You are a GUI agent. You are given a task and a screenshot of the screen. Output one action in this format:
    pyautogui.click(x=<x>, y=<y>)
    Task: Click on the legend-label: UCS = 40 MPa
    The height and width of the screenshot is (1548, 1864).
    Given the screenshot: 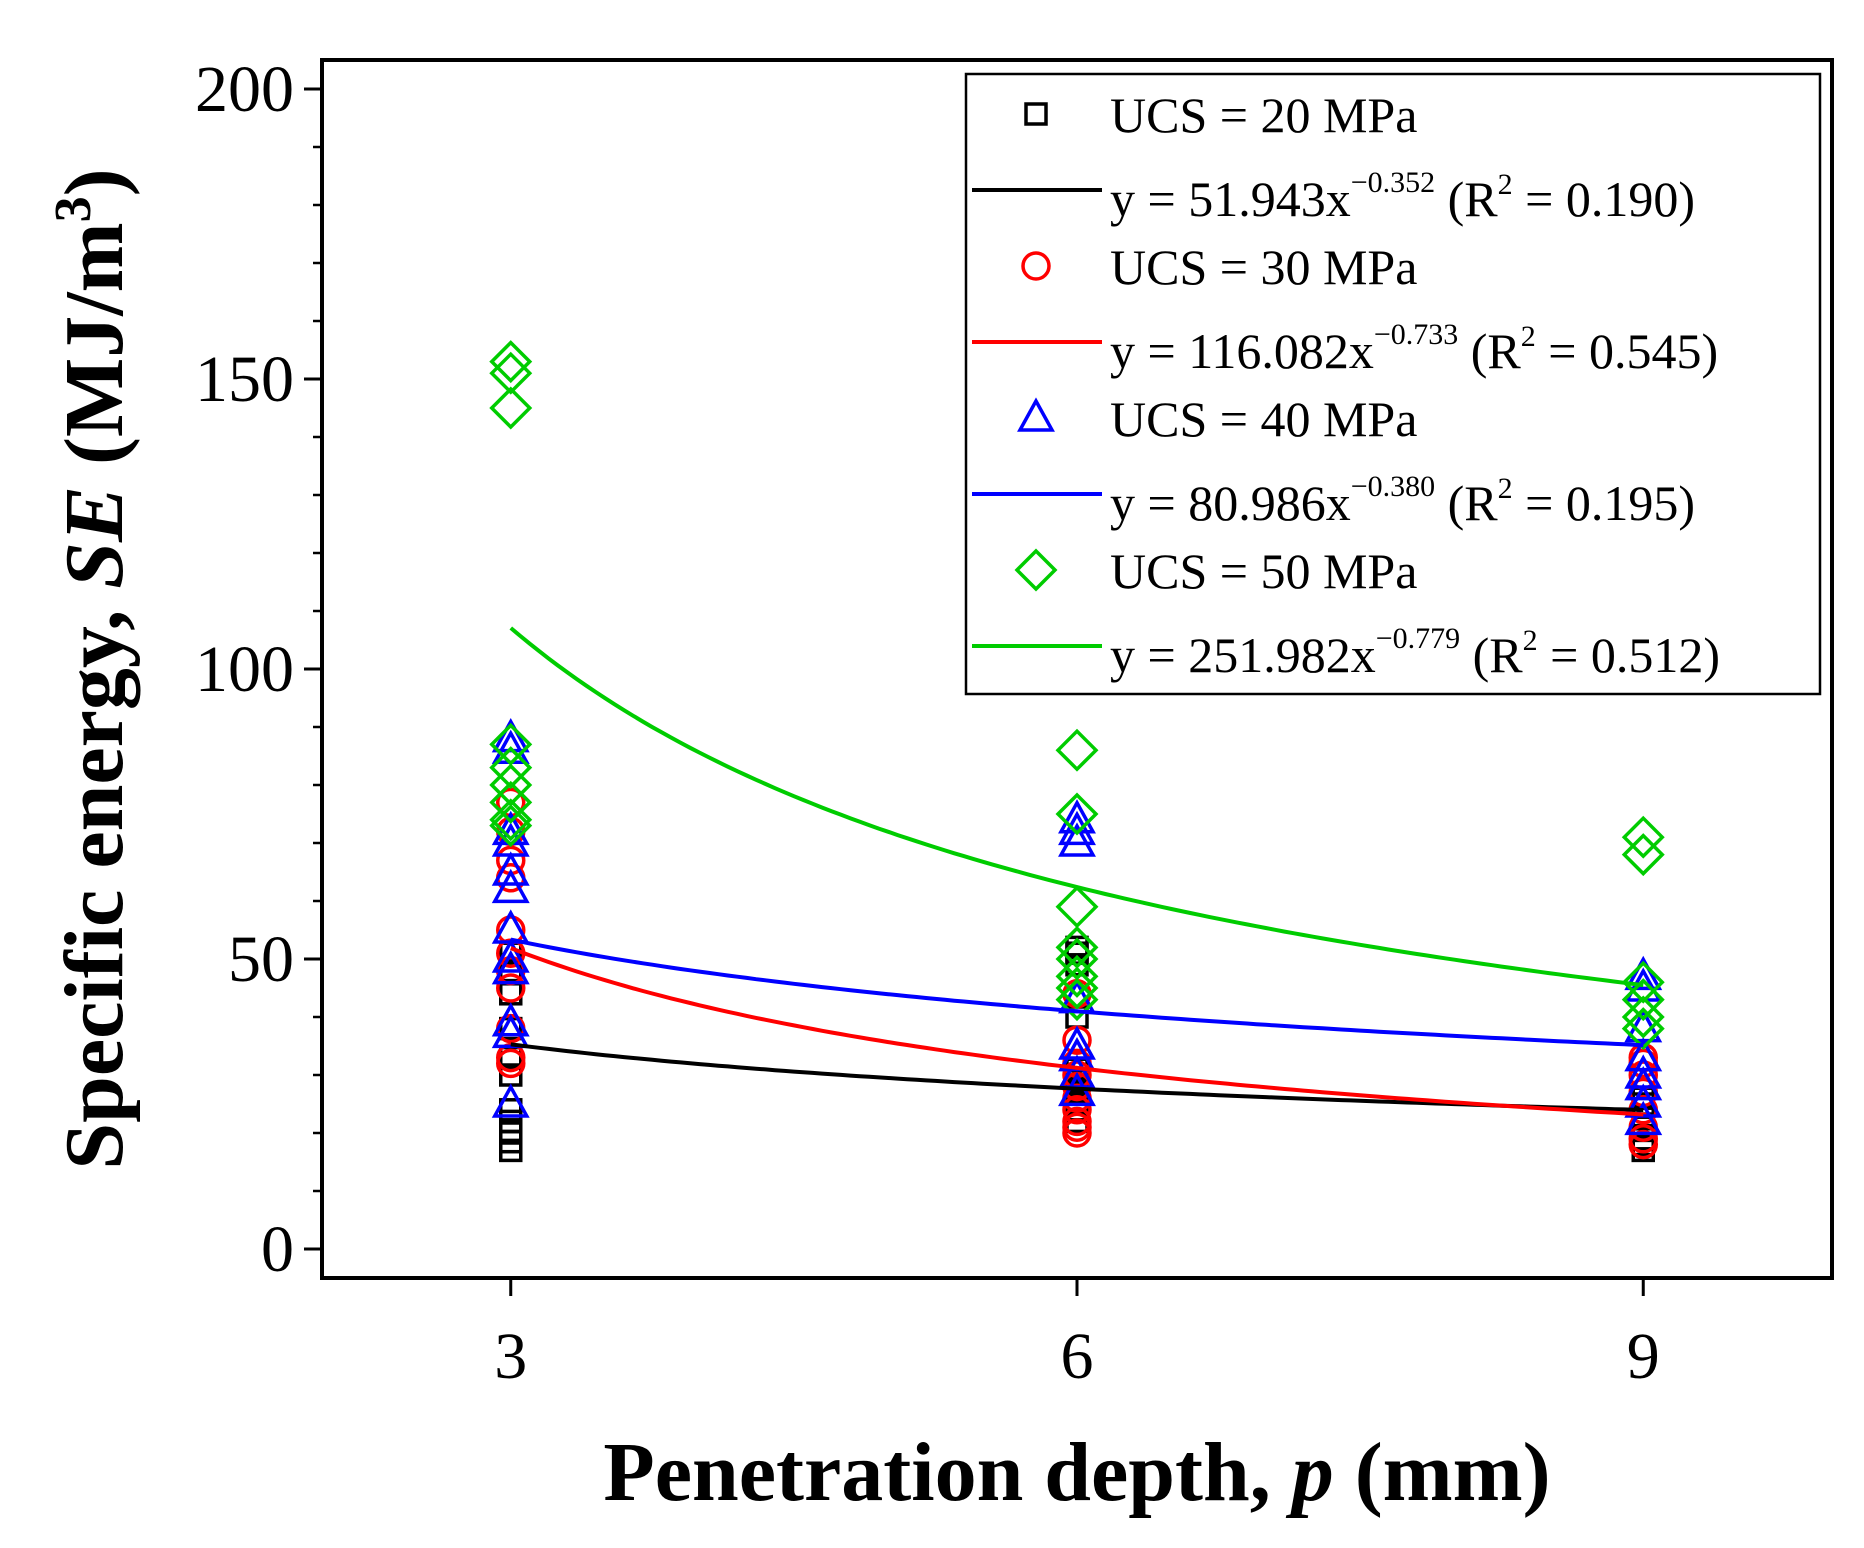 What is the action you would take?
    pyautogui.click(x=1263, y=419)
    